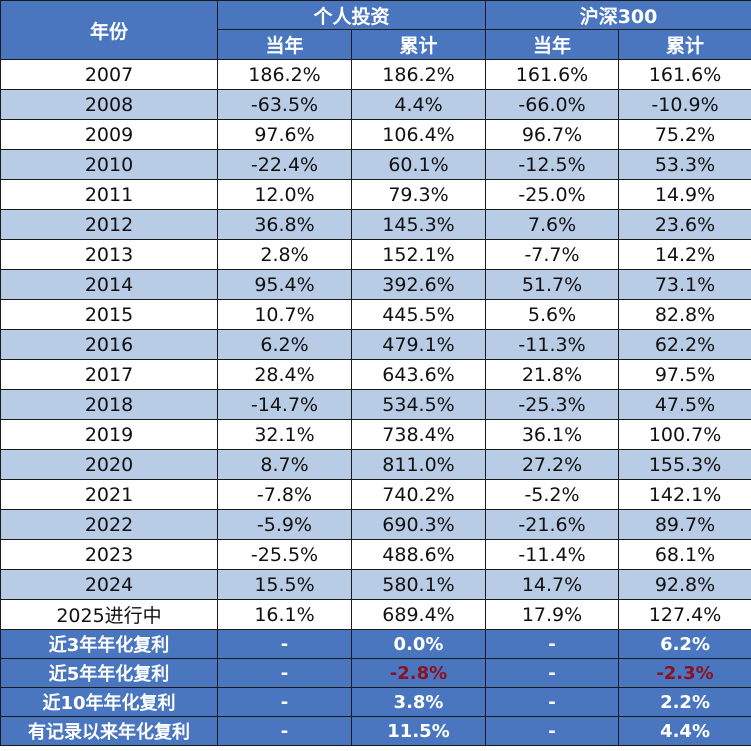 The height and width of the screenshot is (751, 751). I want to click on header-row-sub: 当年 累计 当年 累计, so click(376, 44).